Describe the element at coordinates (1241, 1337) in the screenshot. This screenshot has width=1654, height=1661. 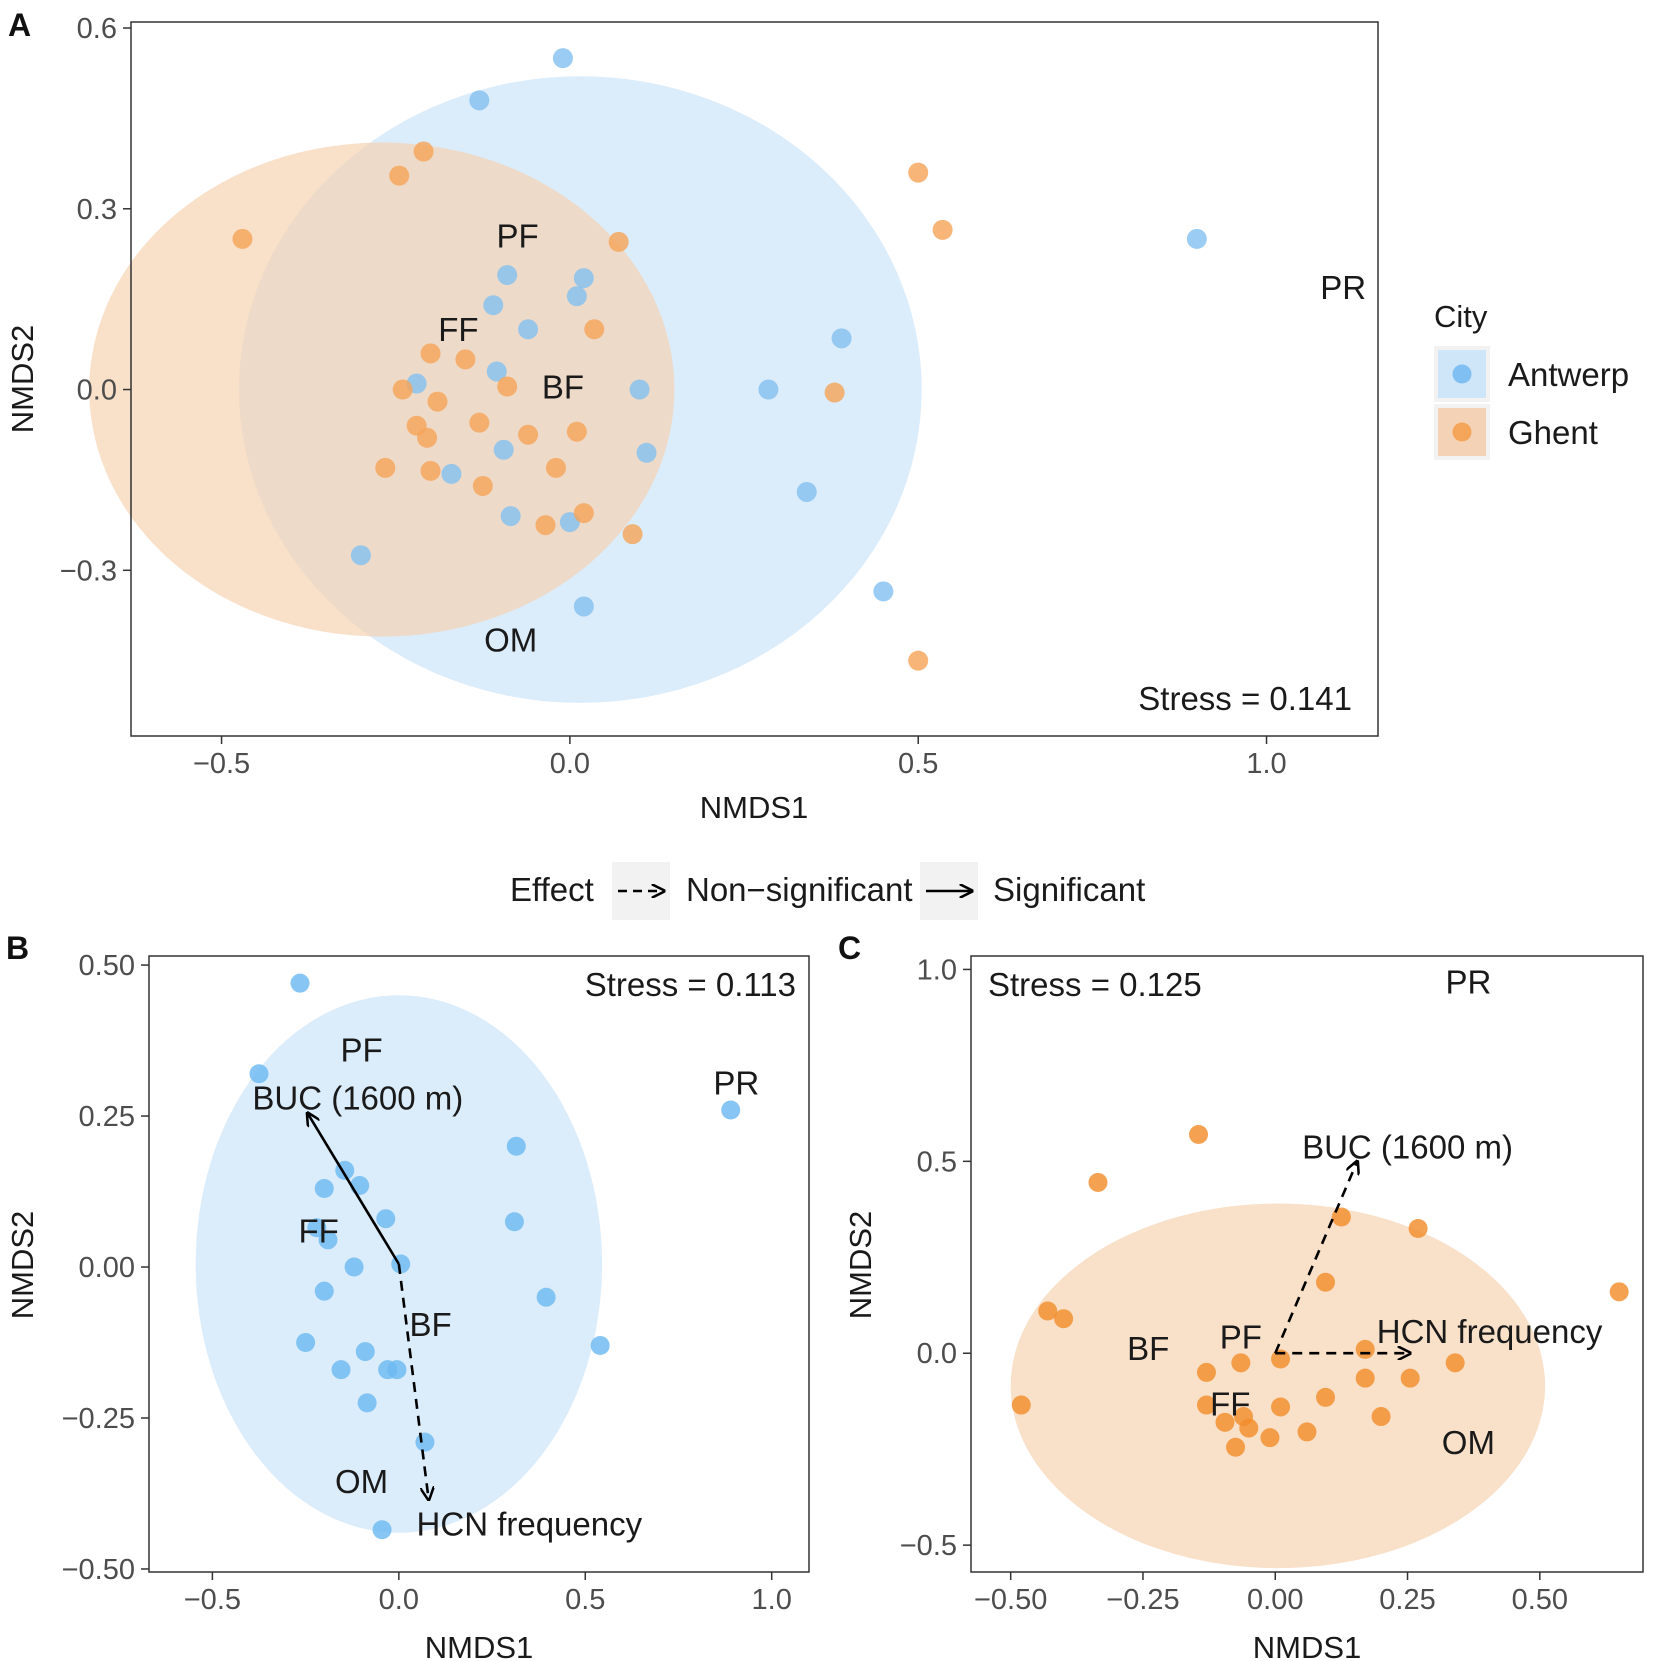
I see `panel-c-annotation: PF` at that location.